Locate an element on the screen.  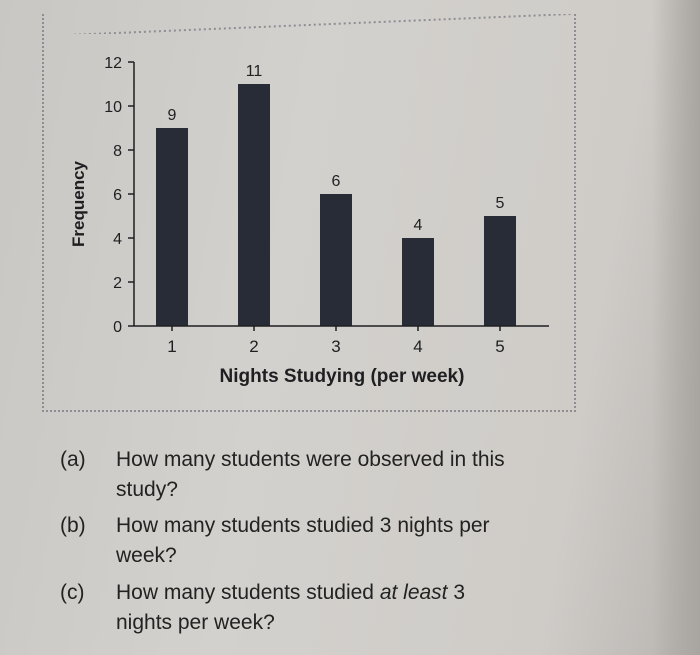
question-emphasis: at least is located at coordinates (413, 592).